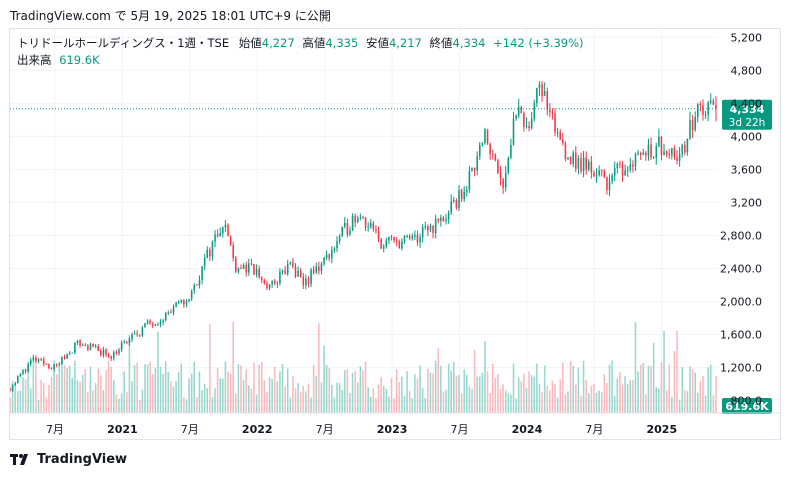 The image size is (793, 477). What do you see at coordinates (325, 429) in the screenshot?
I see `time-tick-label: 7月` at bounding box center [325, 429].